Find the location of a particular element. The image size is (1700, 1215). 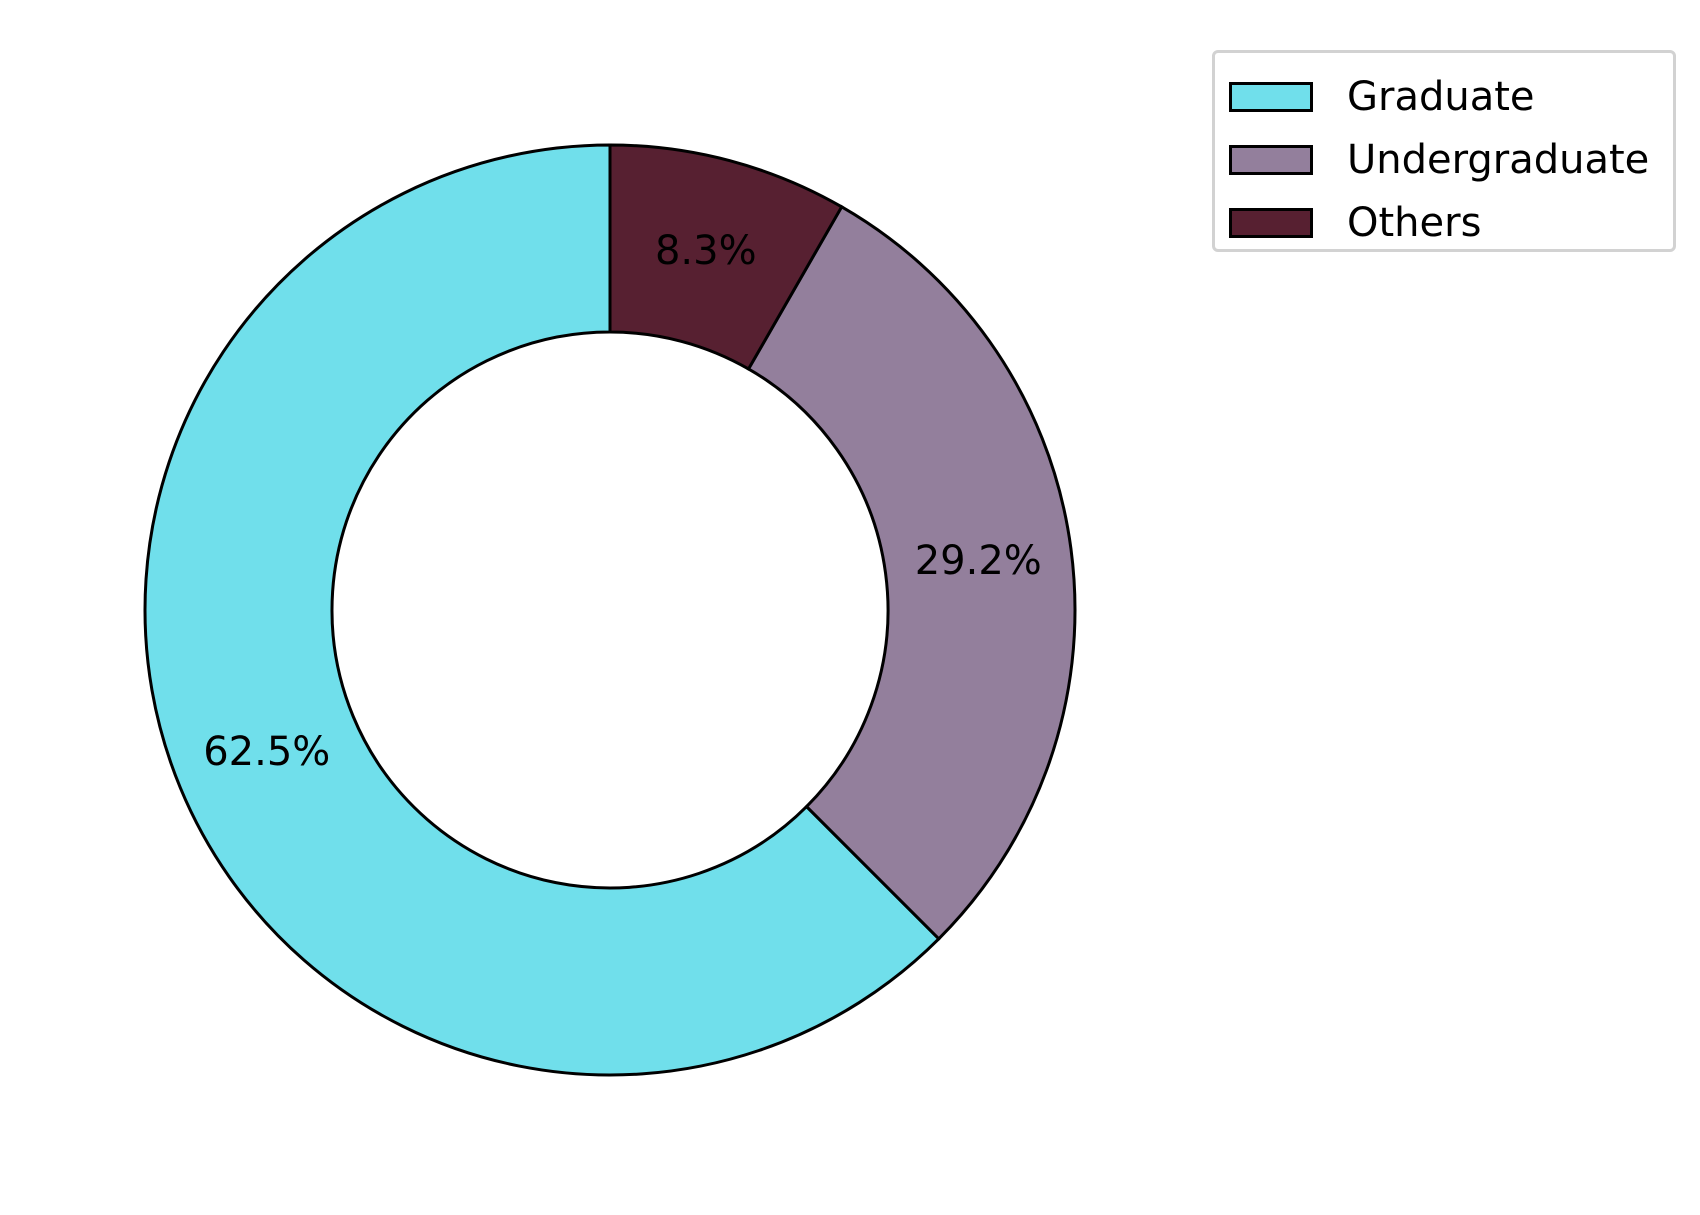

legend-item-others: Others is located at coordinates (1444, 222).